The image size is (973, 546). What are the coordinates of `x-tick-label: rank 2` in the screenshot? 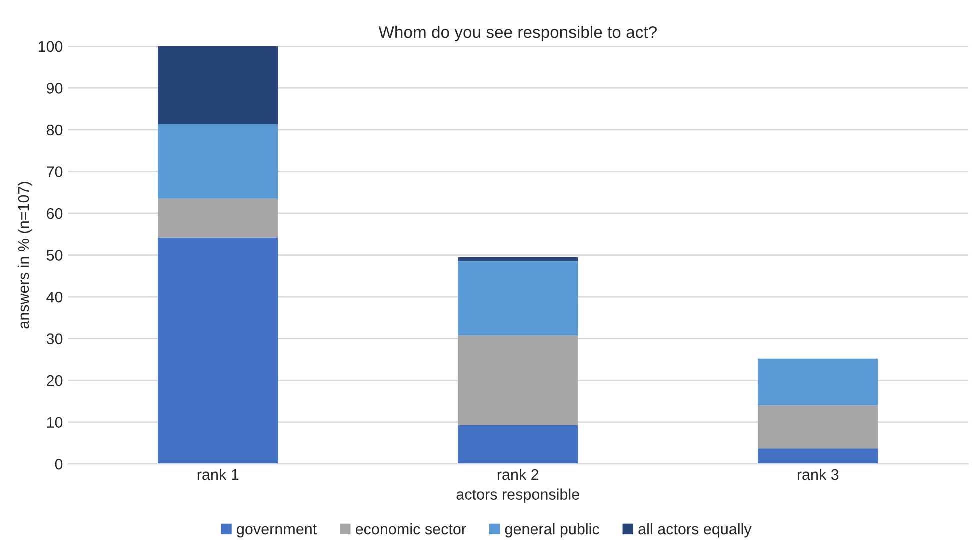 It's located at (518, 474).